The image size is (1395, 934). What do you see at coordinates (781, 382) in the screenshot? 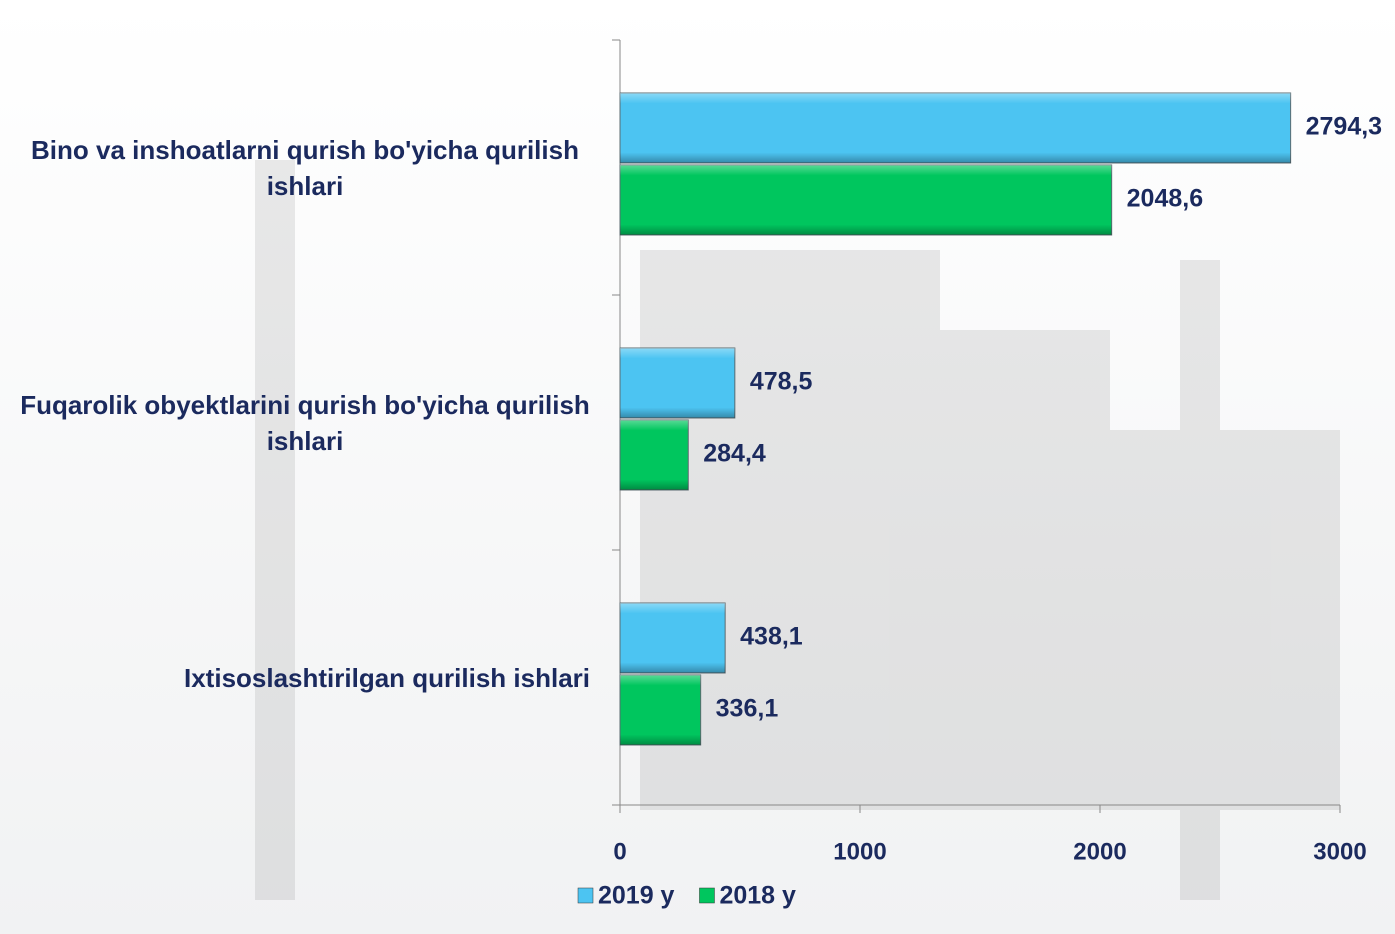
I see `data-label: 478,5` at bounding box center [781, 382].